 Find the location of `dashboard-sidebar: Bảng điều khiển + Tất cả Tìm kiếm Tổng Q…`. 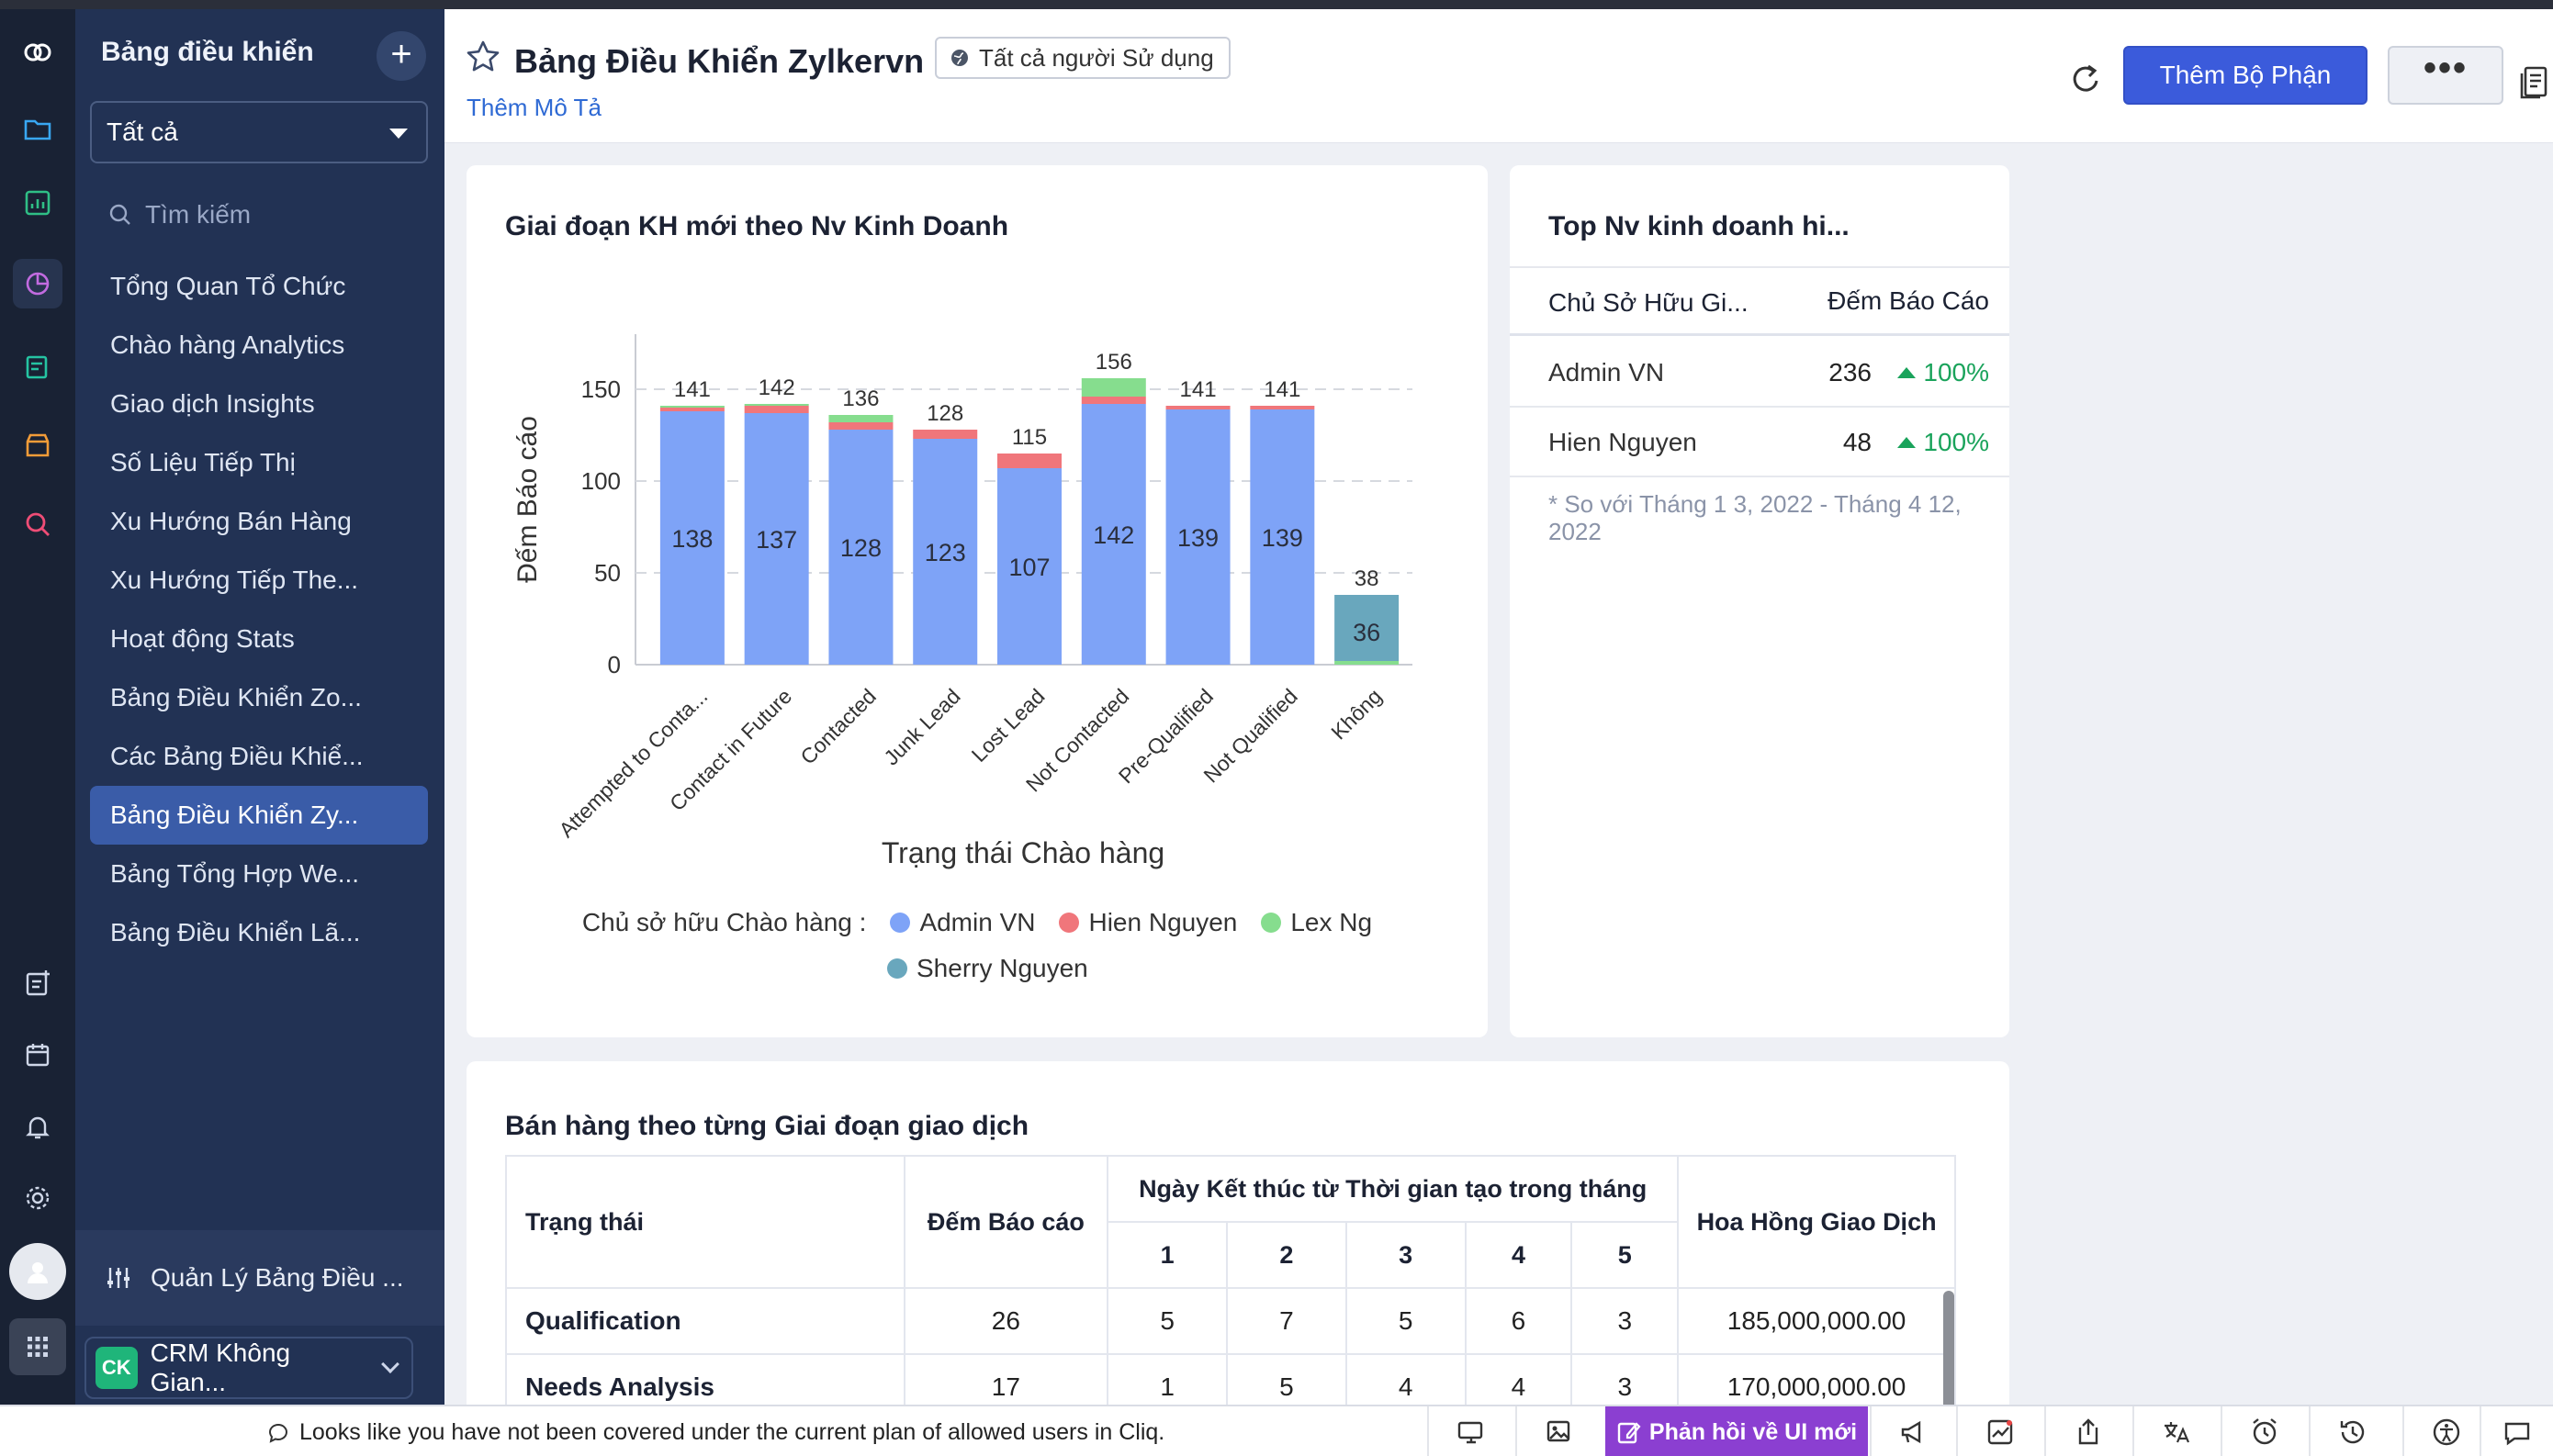

dashboard-sidebar: Bảng điều khiển + Tất cả Tìm kiếm Tổng Q… is located at coordinates (259, 711).